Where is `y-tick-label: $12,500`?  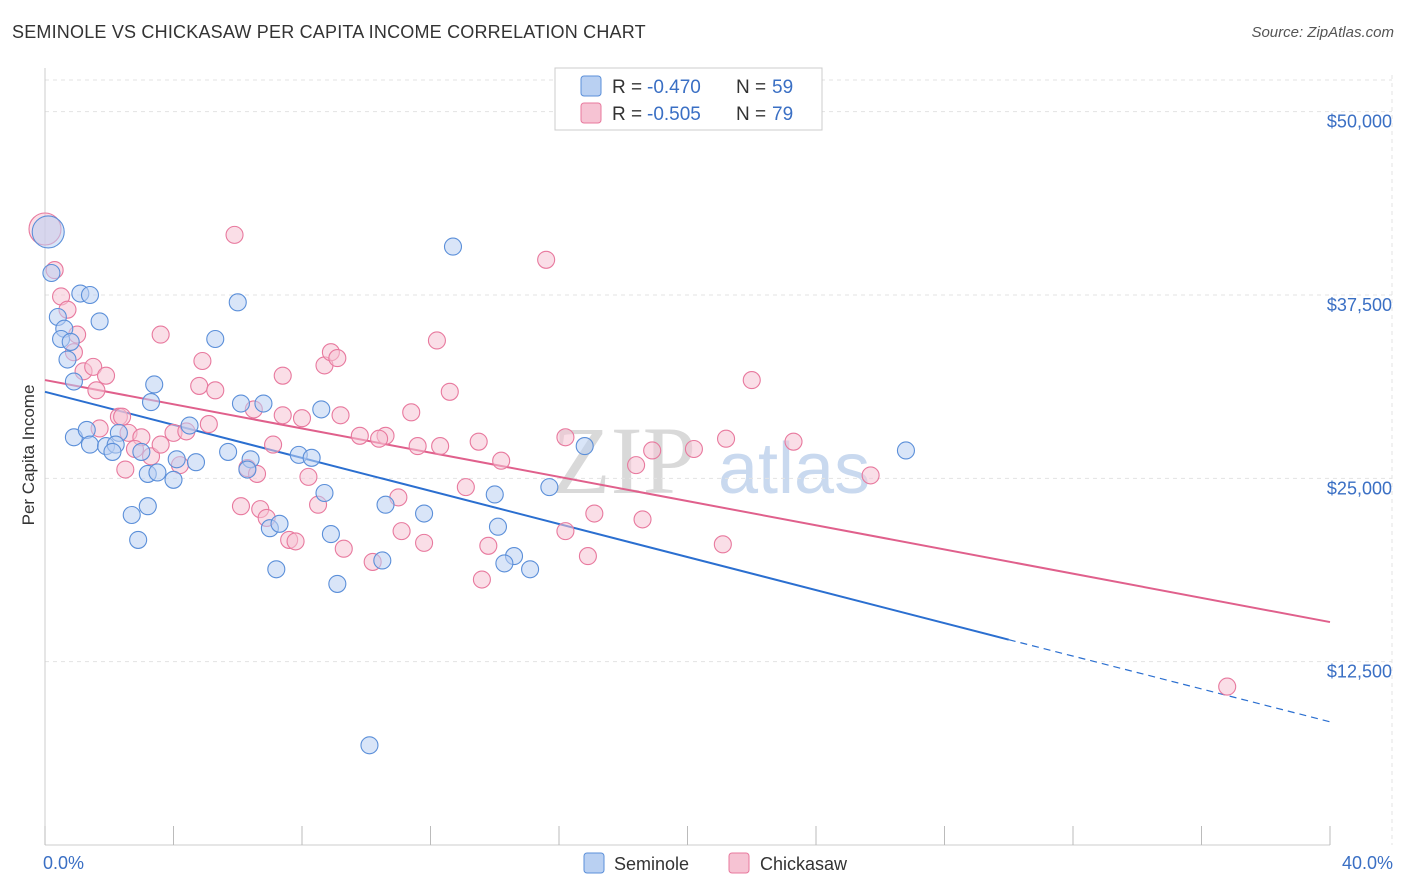
y-tick-label: $12,500 is located at coordinates (1359, 672).